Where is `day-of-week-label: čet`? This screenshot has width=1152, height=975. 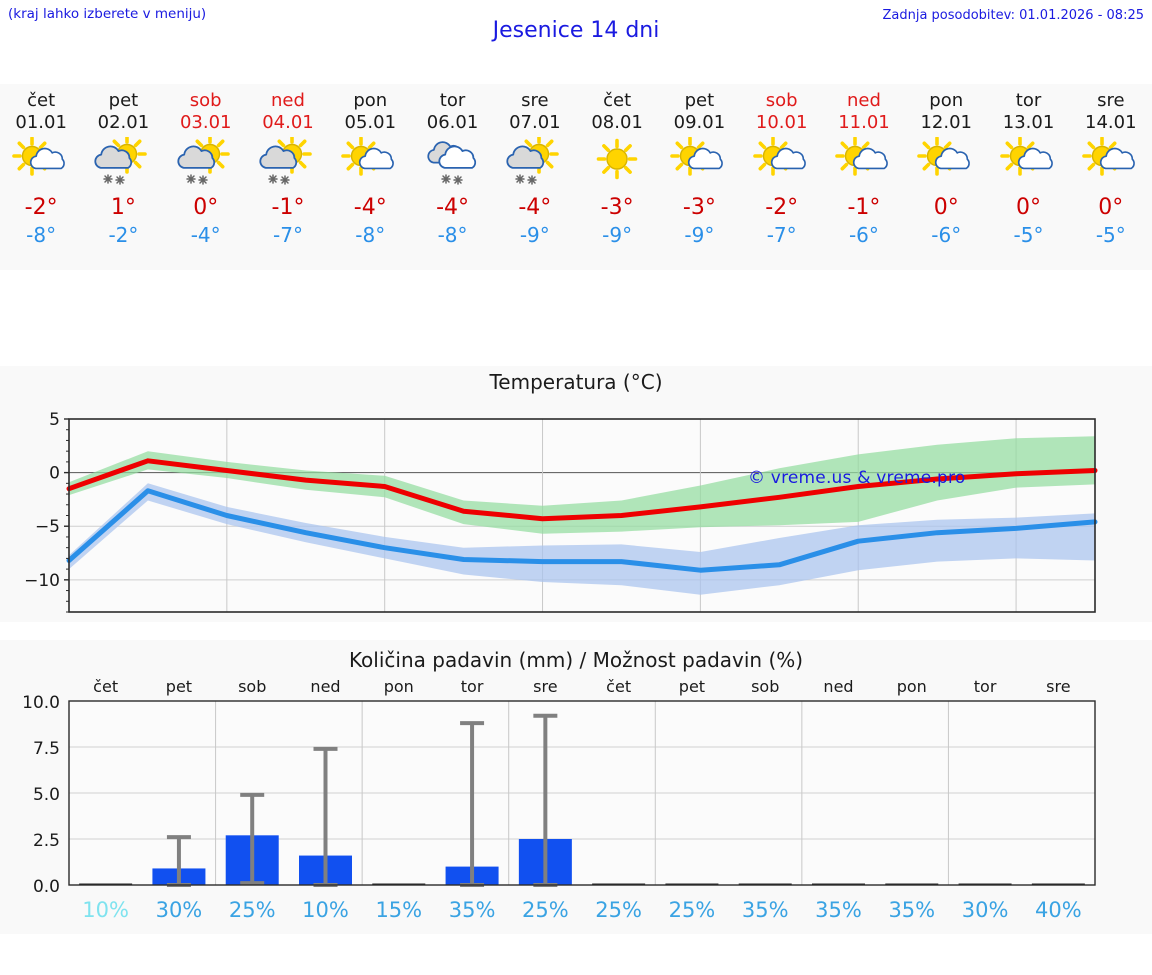
day-of-week-label: čet is located at coordinates (41, 100).